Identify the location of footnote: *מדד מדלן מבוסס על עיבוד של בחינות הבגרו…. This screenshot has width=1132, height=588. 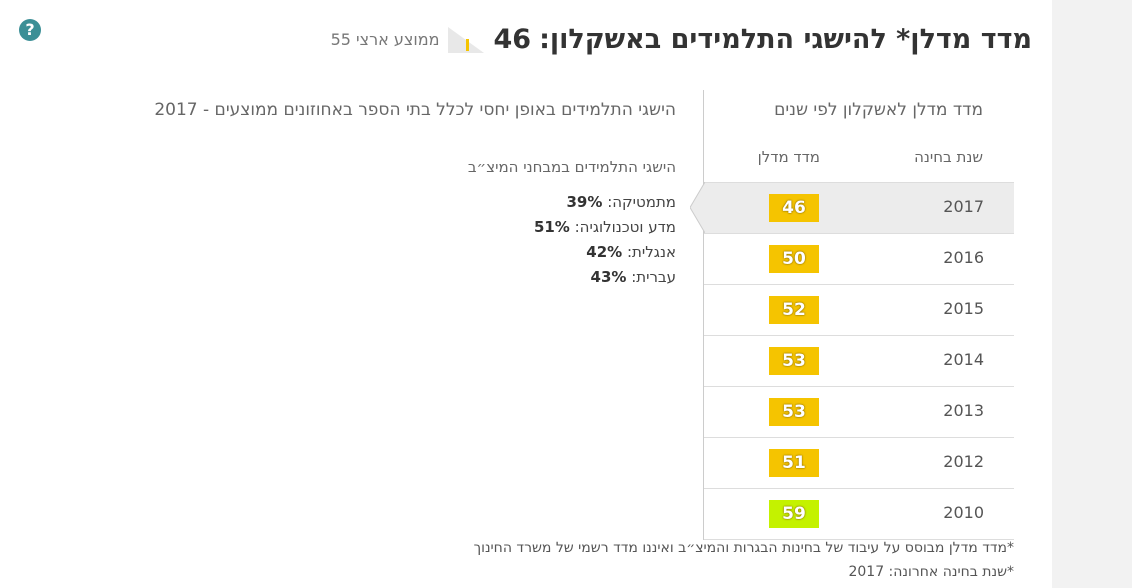
(743, 548).